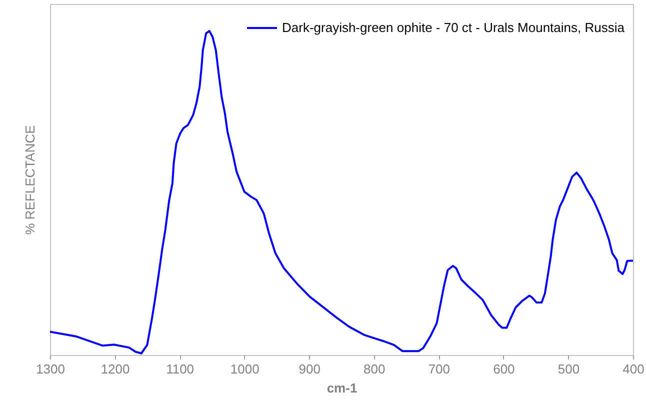 This screenshot has width=646, height=401. I want to click on x-tick-label: 1000, so click(245, 369).